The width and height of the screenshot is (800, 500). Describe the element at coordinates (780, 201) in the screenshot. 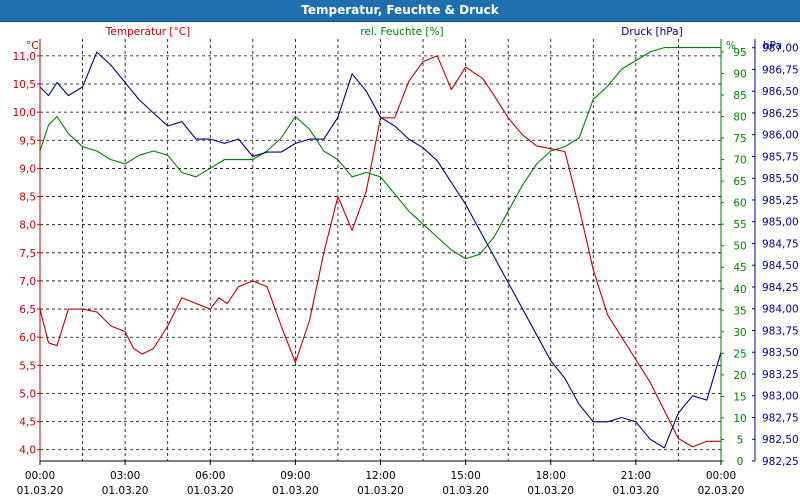

I see `pressure-tick-label-12: 985,25` at that location.